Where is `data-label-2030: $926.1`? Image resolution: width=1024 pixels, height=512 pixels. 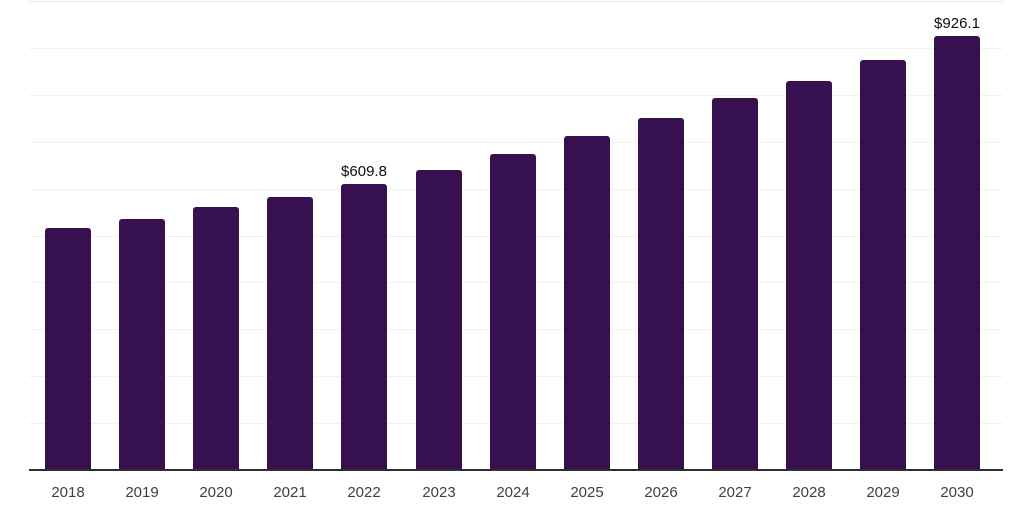
data-label-2030: $926.1 is located at coordinates (957, 23).